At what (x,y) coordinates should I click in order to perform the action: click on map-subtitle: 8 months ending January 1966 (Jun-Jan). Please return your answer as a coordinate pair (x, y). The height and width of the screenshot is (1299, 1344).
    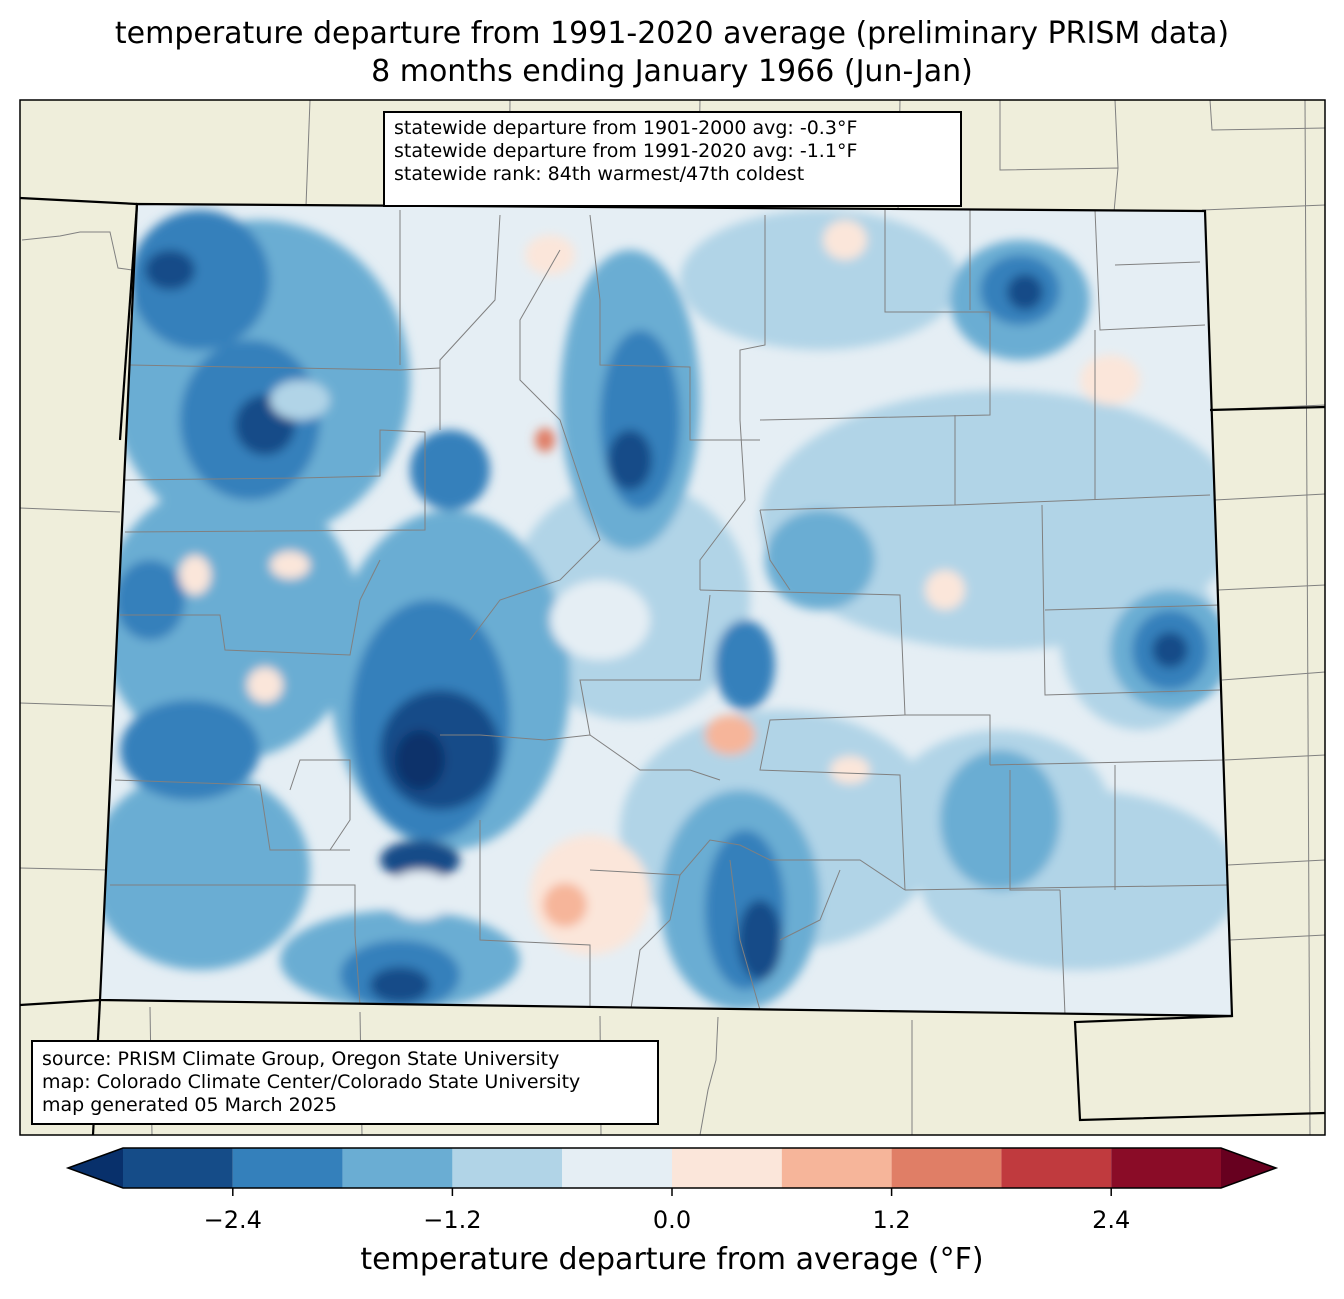
    Looking at the image, I should click on (672, 71).